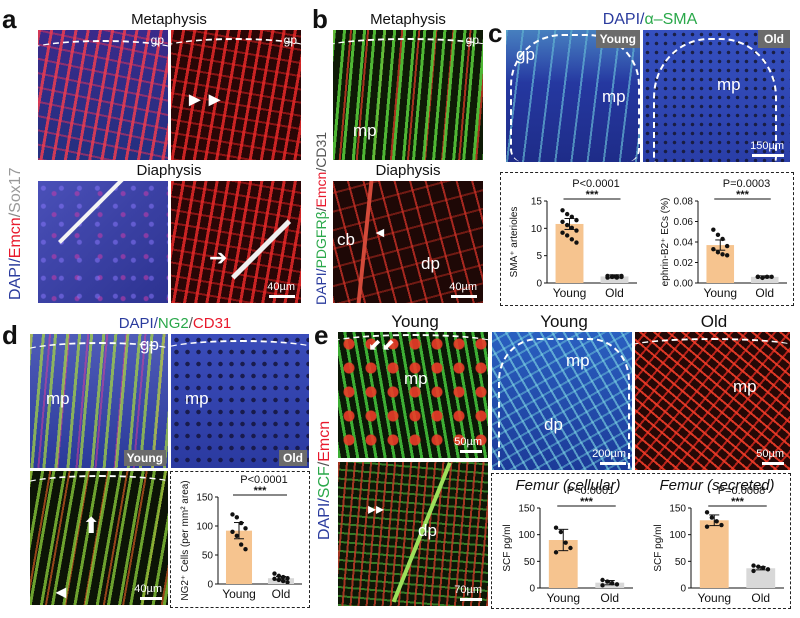 This screenshot has height=618, width=800. I want to click on panel-c-charts-box, so click(647, 239).